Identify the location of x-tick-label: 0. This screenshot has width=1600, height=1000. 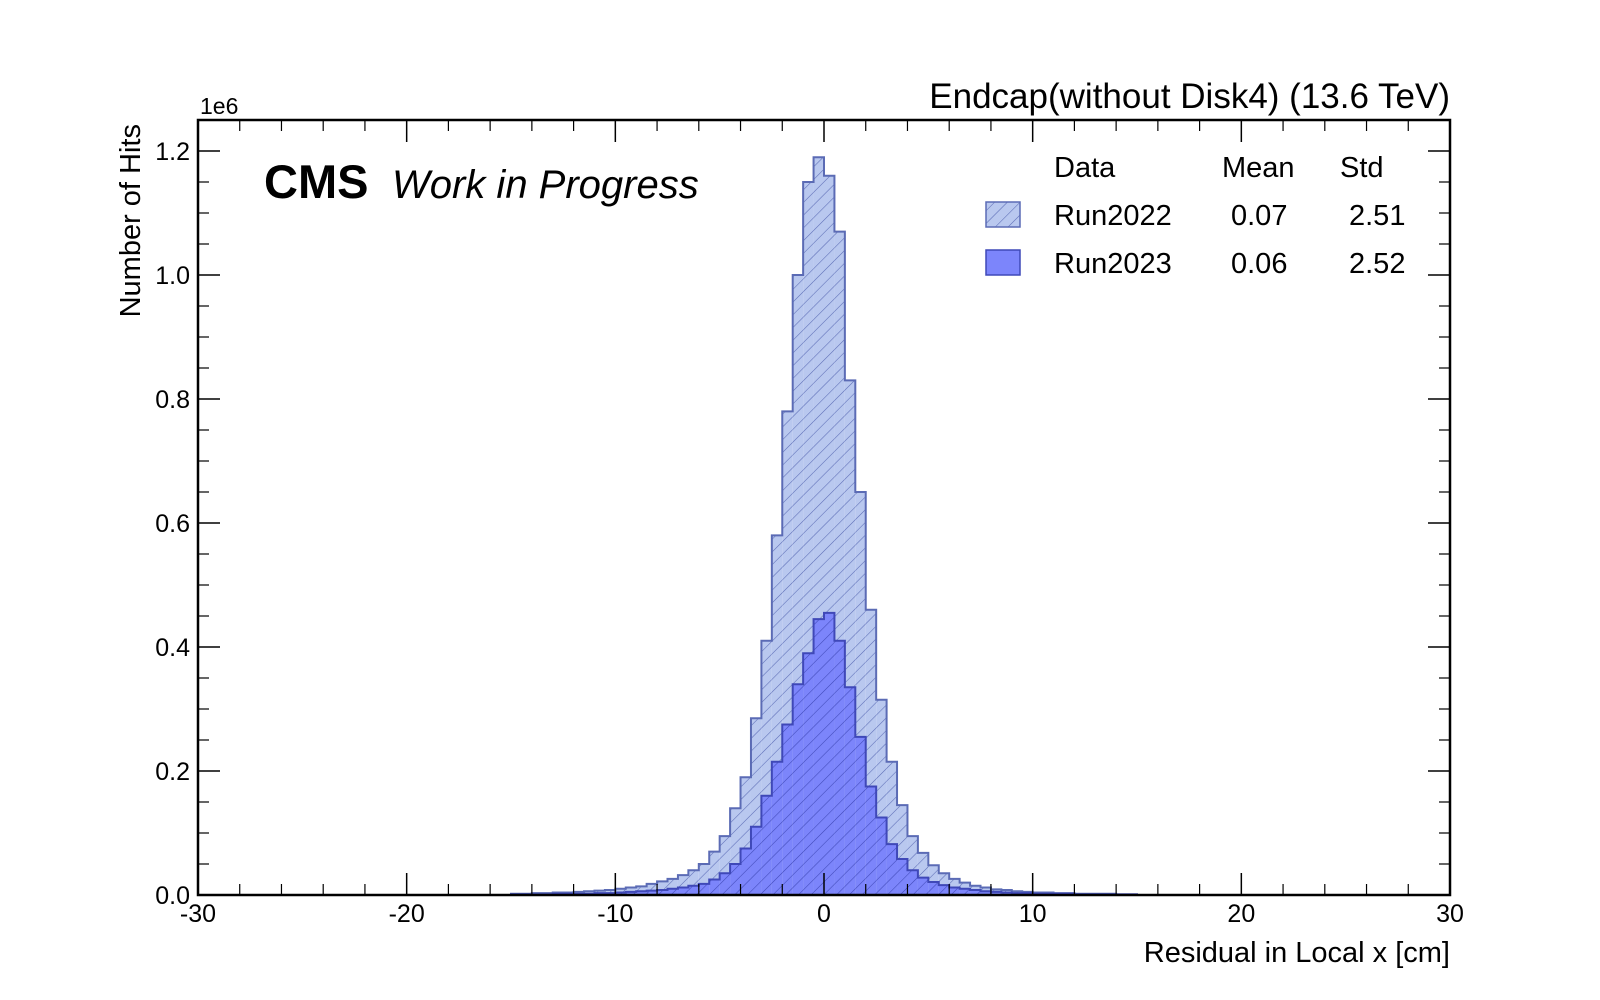
(824, 914).